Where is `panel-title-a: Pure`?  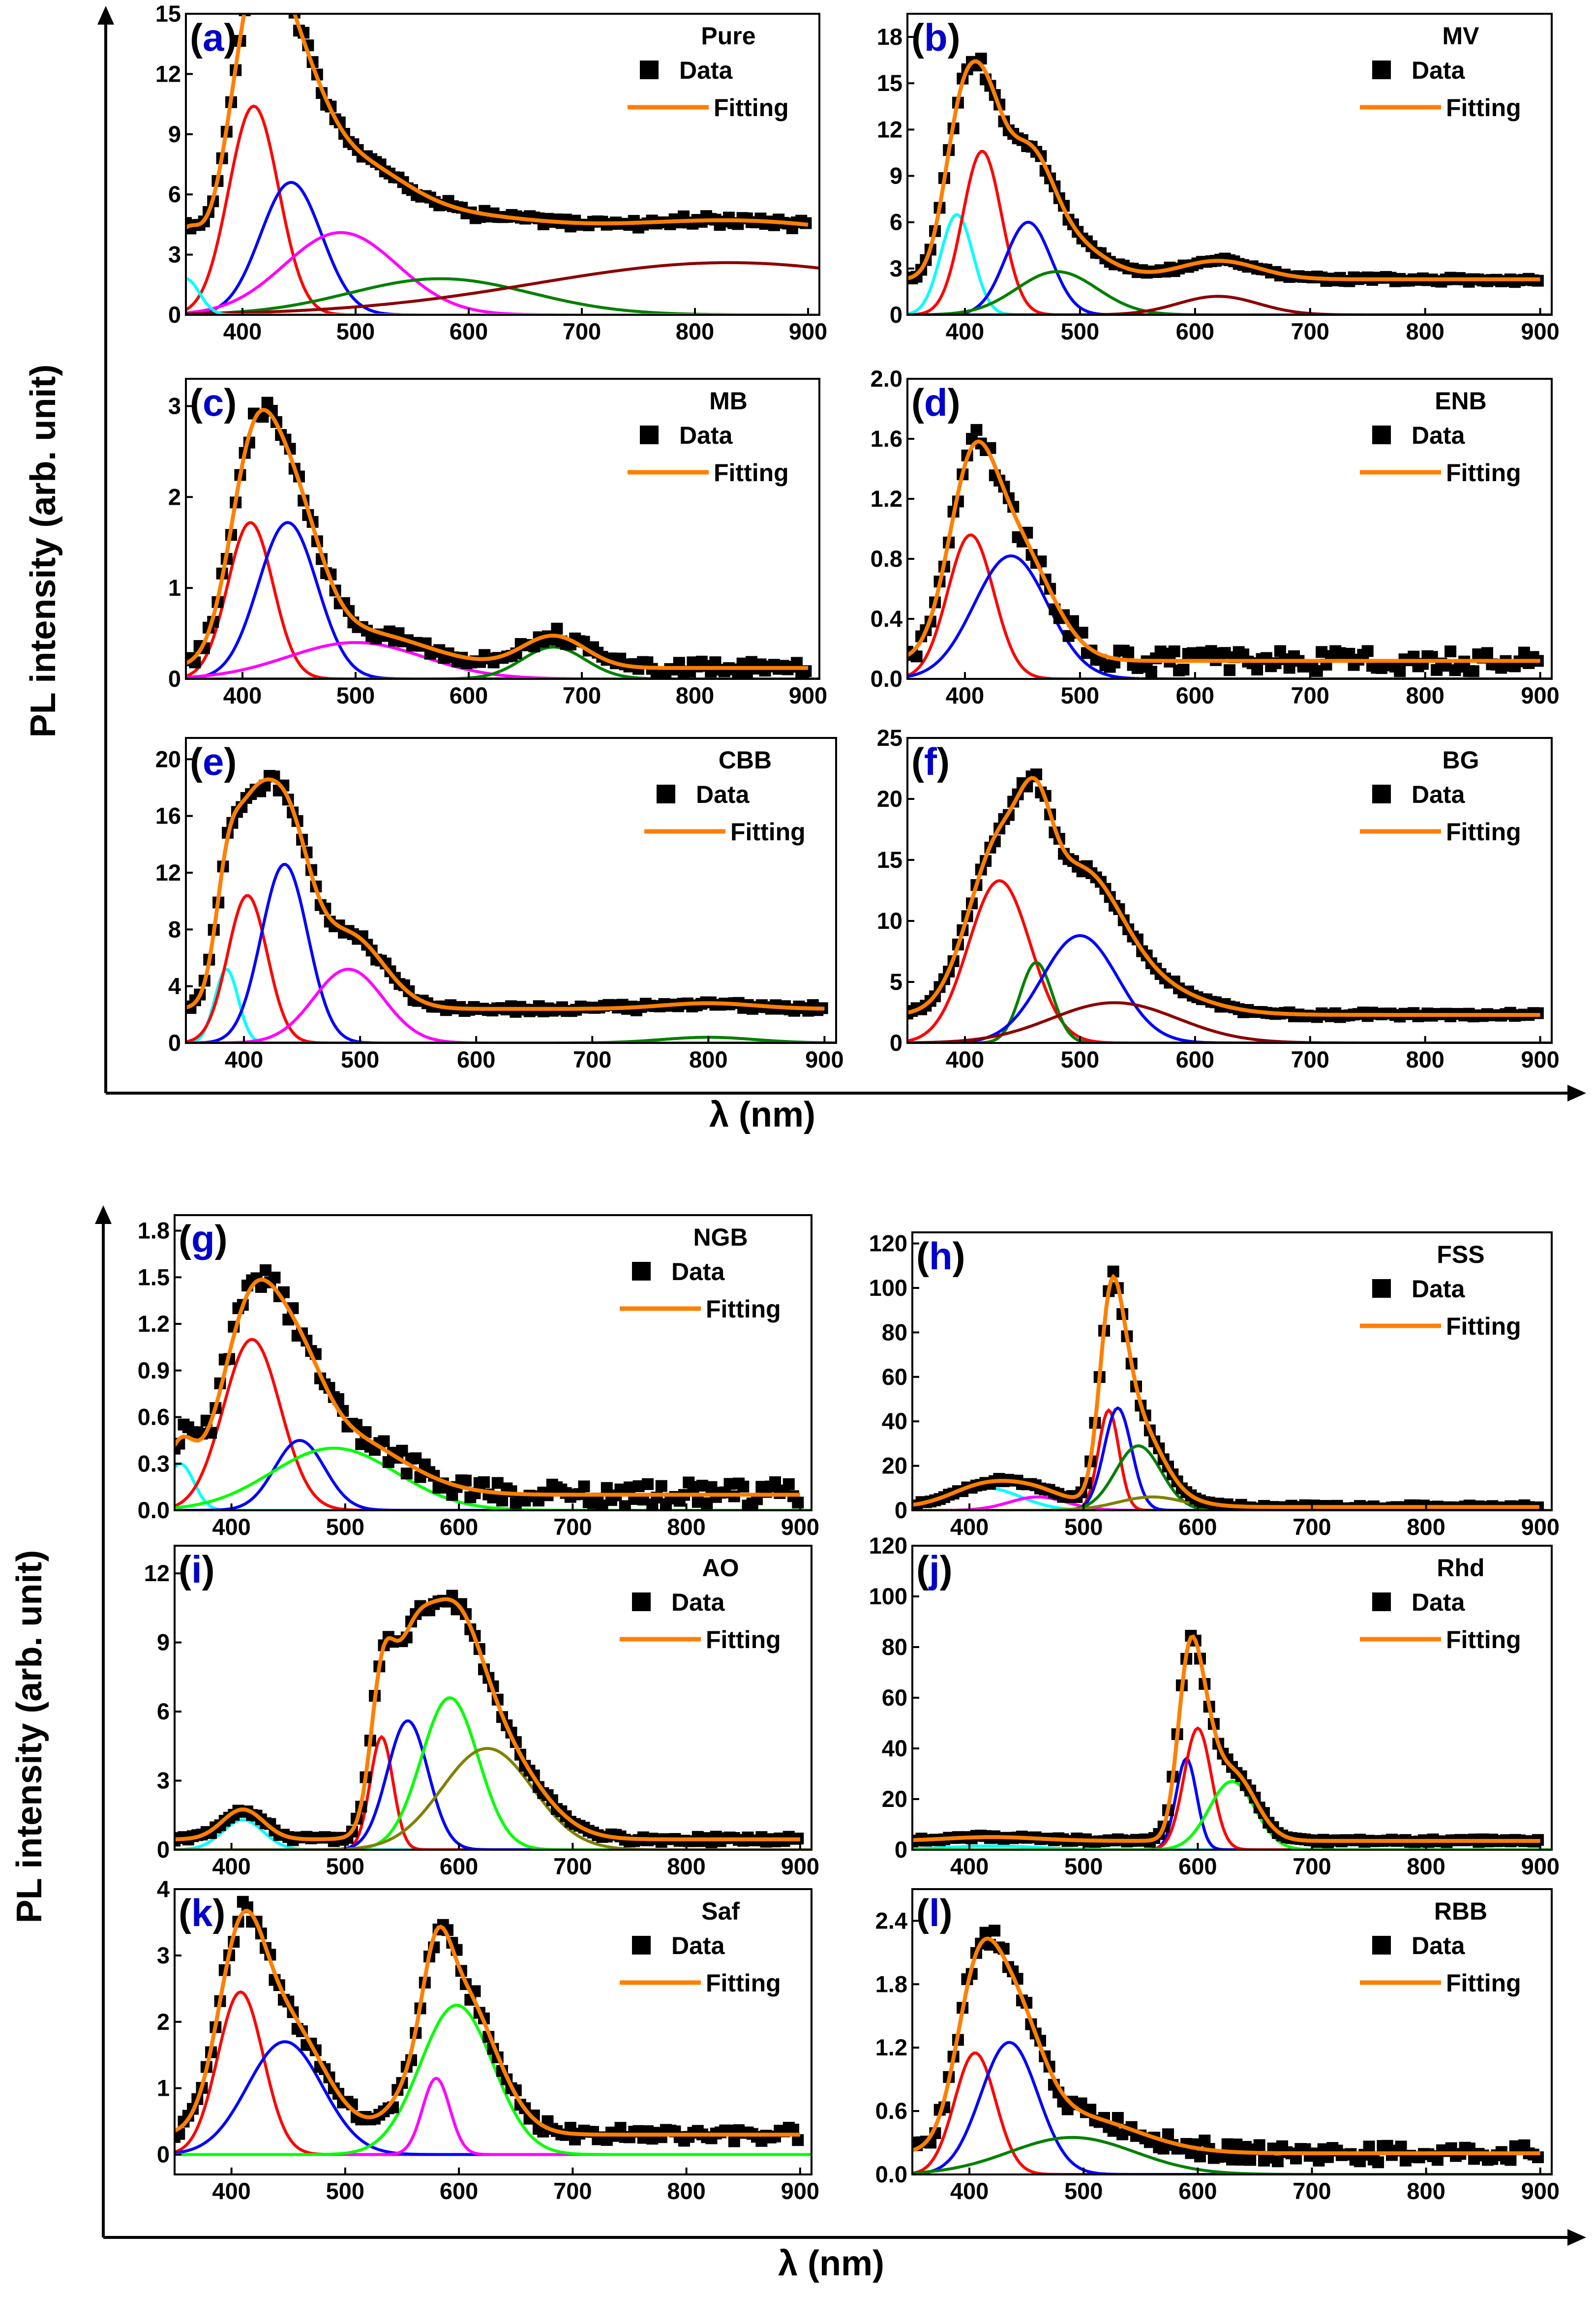
panel-title-a: Pure is located at coordinates (728, 36).